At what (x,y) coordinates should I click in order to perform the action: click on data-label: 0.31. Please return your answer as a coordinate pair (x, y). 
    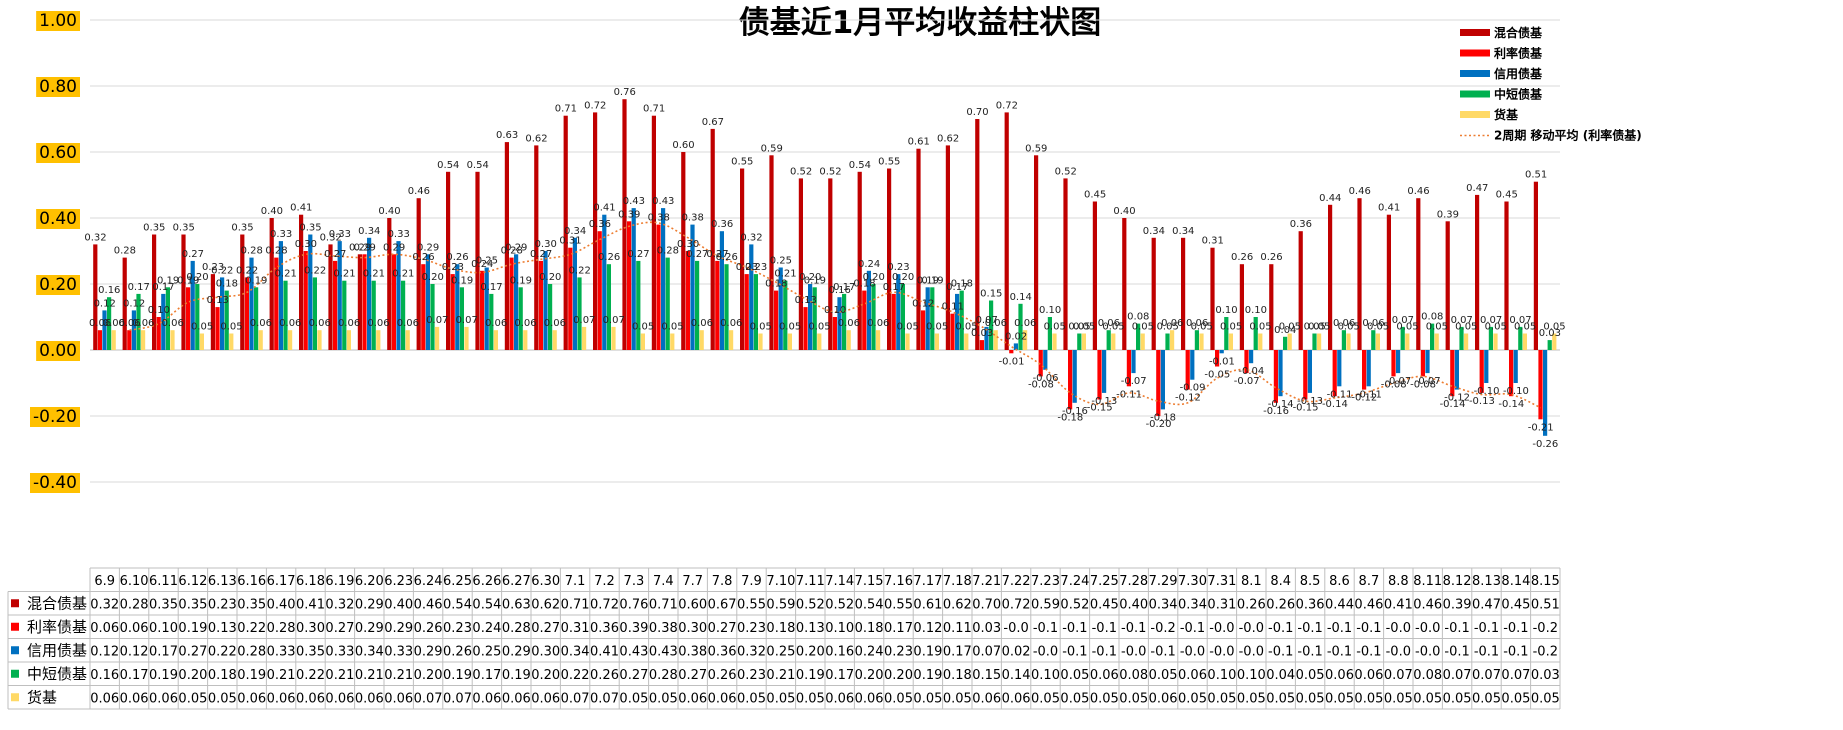
    Looking at the image, I should click on (570, 241).